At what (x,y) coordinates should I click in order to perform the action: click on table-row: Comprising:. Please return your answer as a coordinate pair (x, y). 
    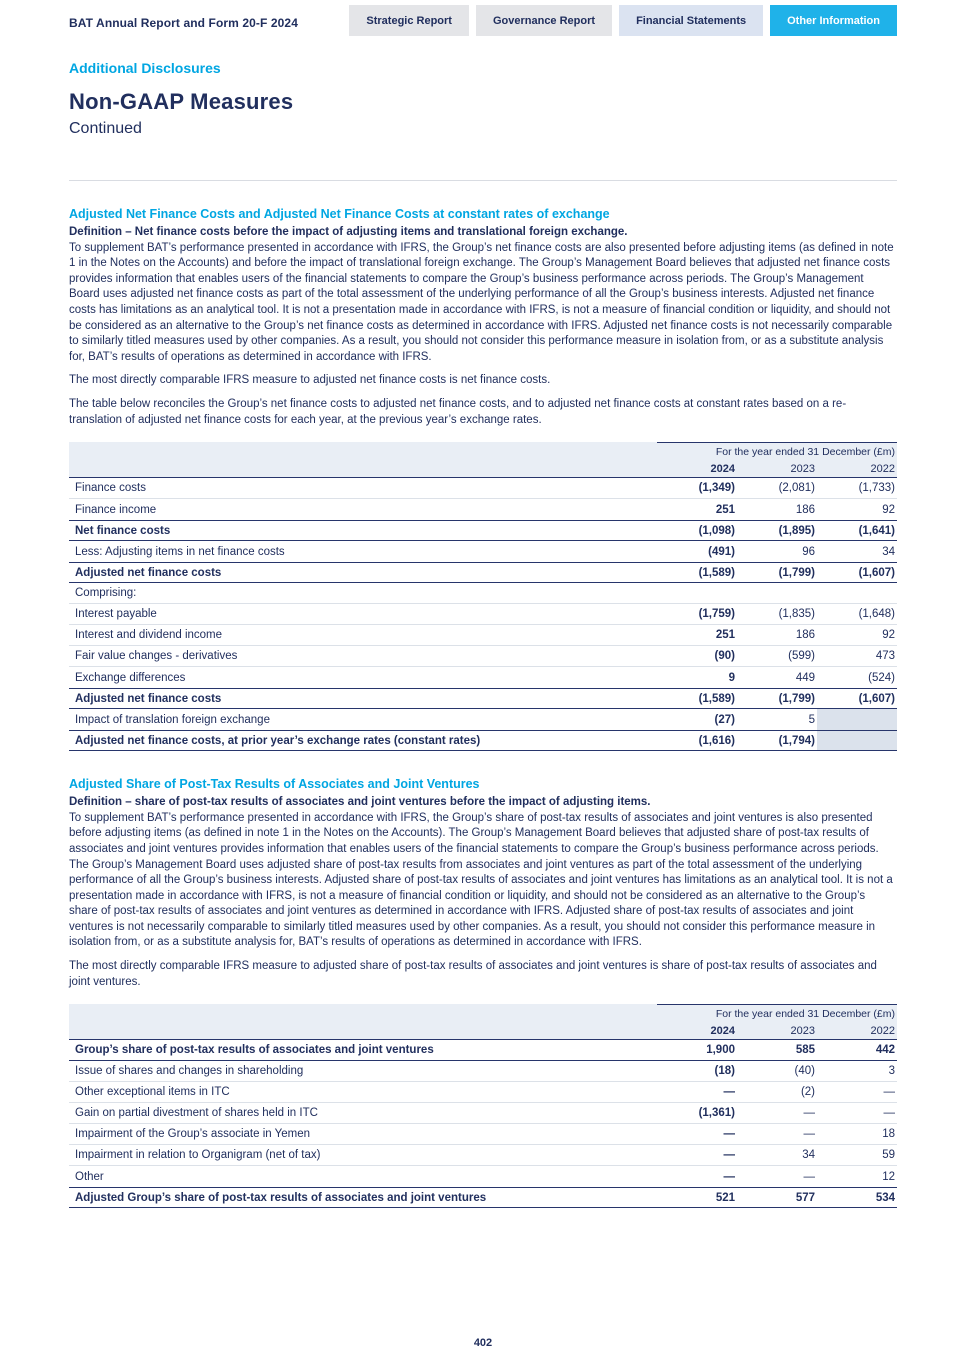
    Looking at the image, I should click on (483, 594).